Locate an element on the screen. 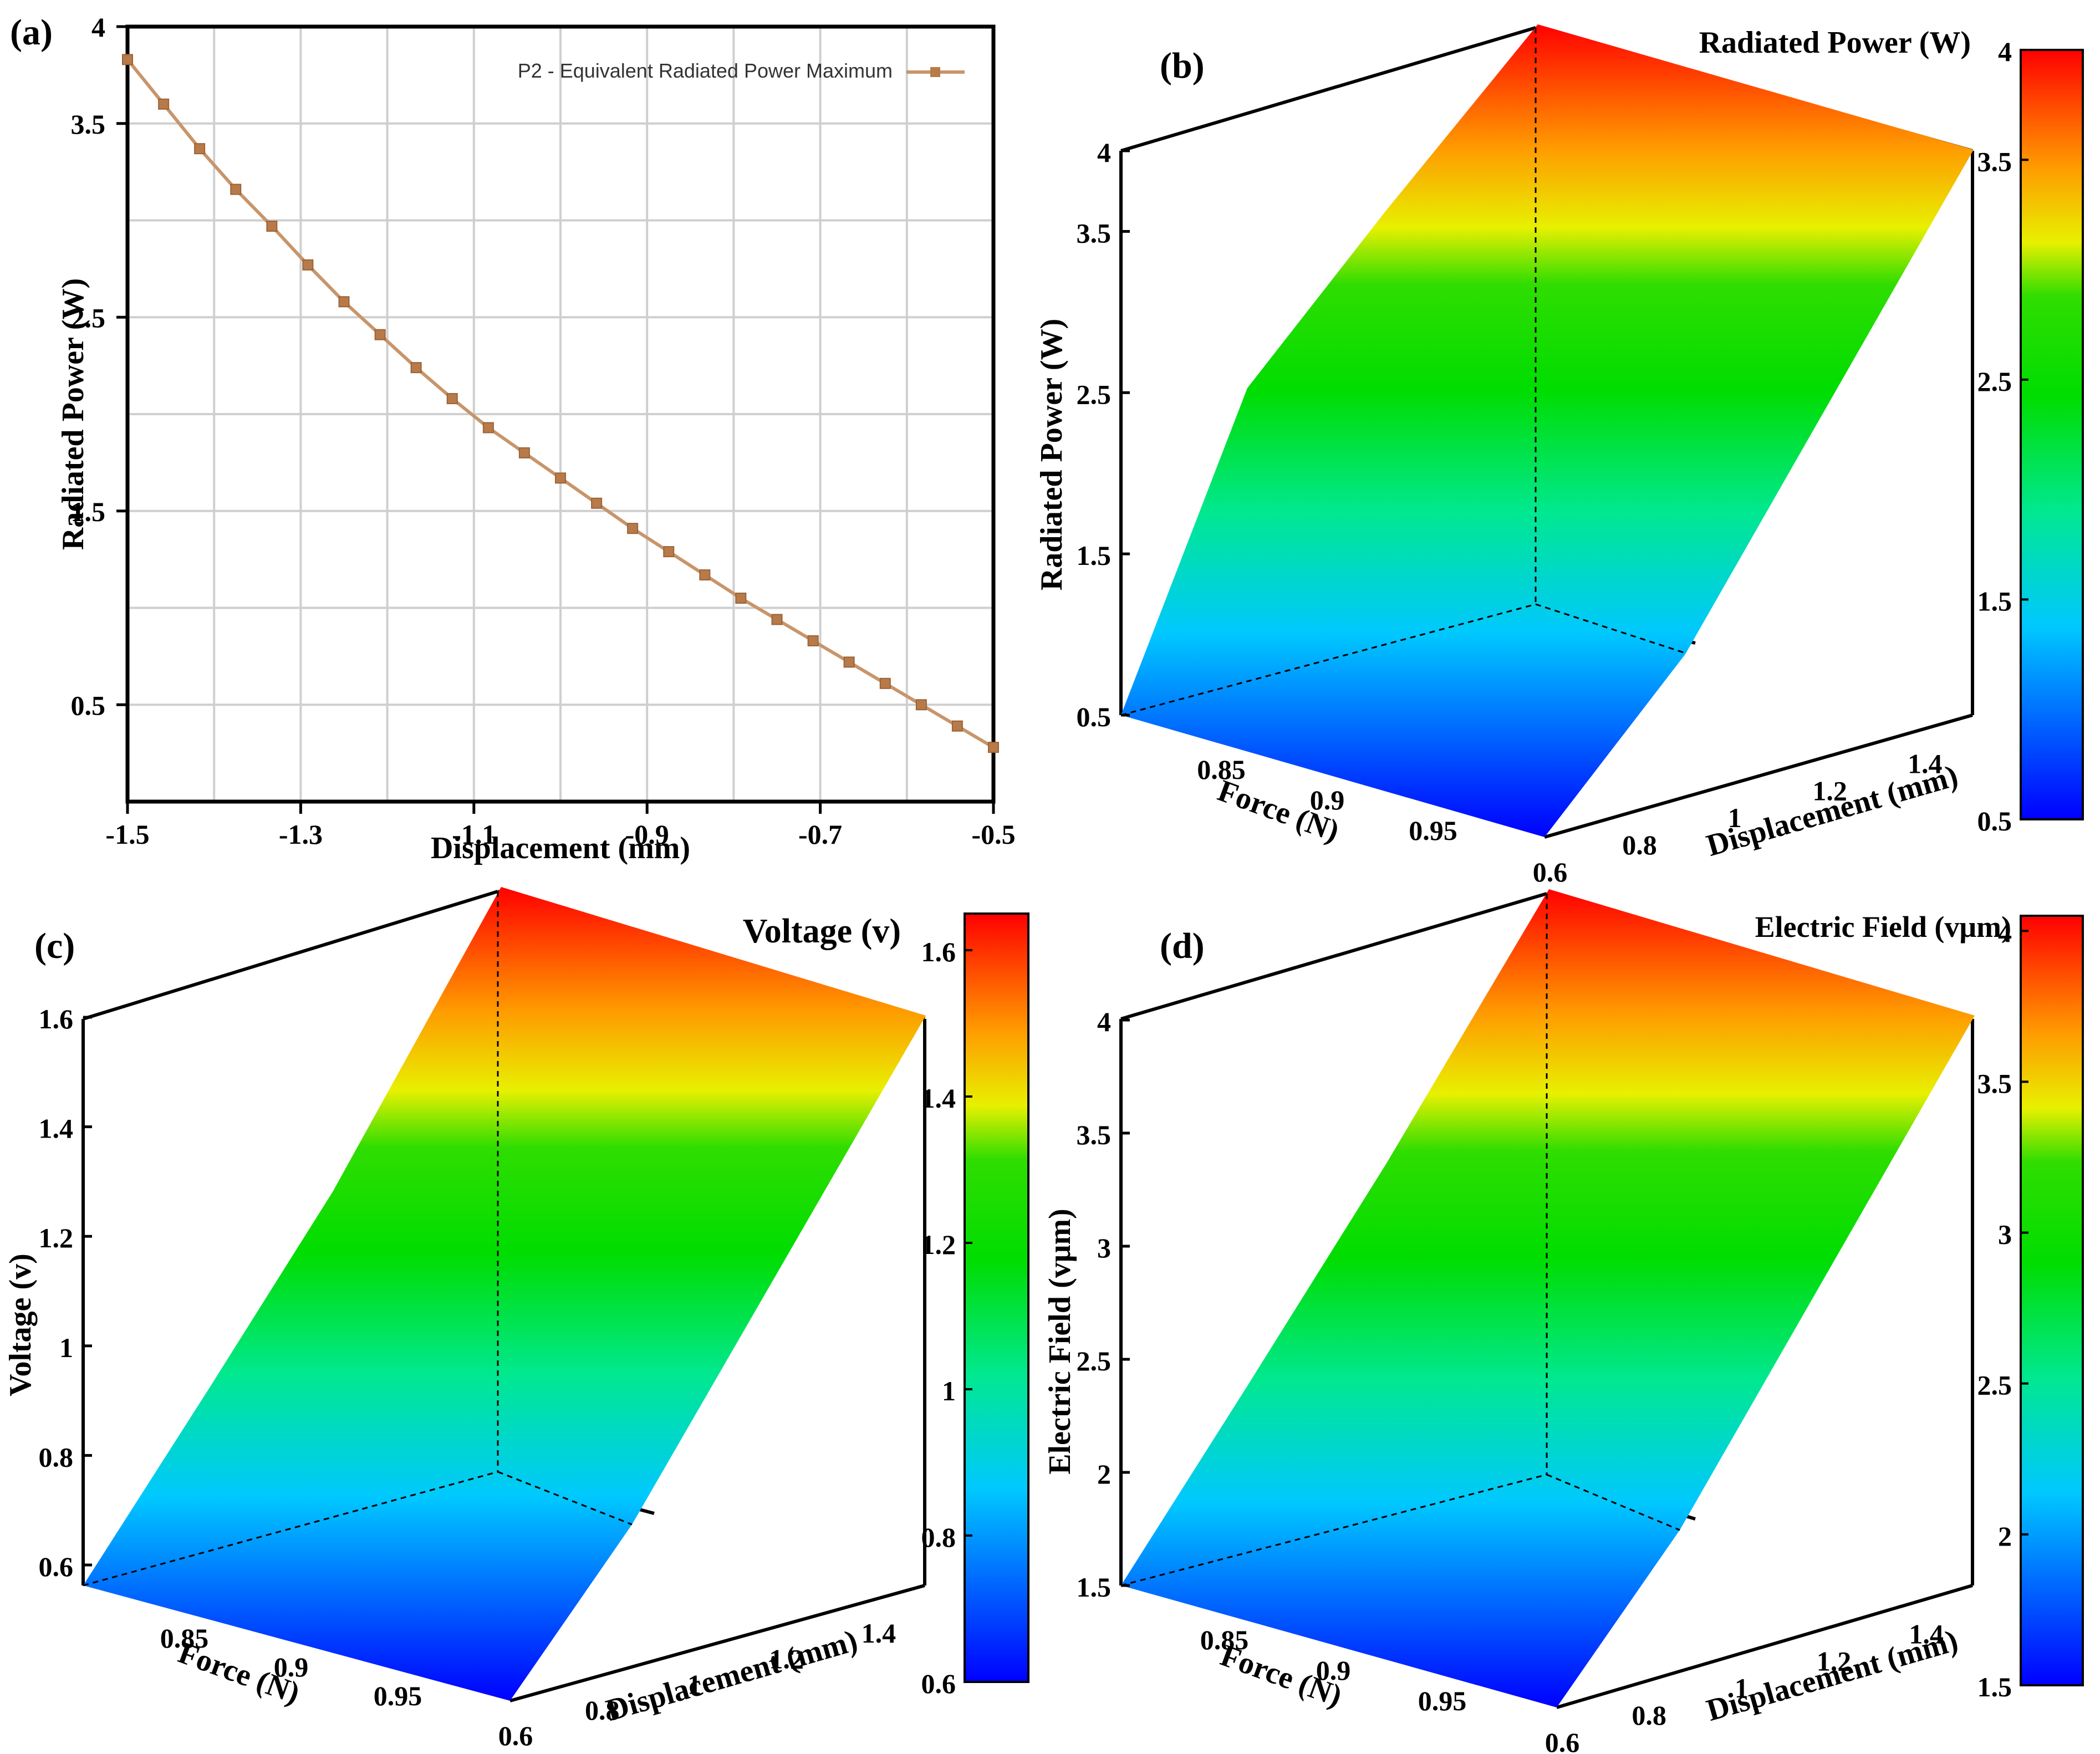 The width and height of the screenshot is (2100, 1754). colorbar-tick-label: 0.5 is located at coordinates (1994, 821).